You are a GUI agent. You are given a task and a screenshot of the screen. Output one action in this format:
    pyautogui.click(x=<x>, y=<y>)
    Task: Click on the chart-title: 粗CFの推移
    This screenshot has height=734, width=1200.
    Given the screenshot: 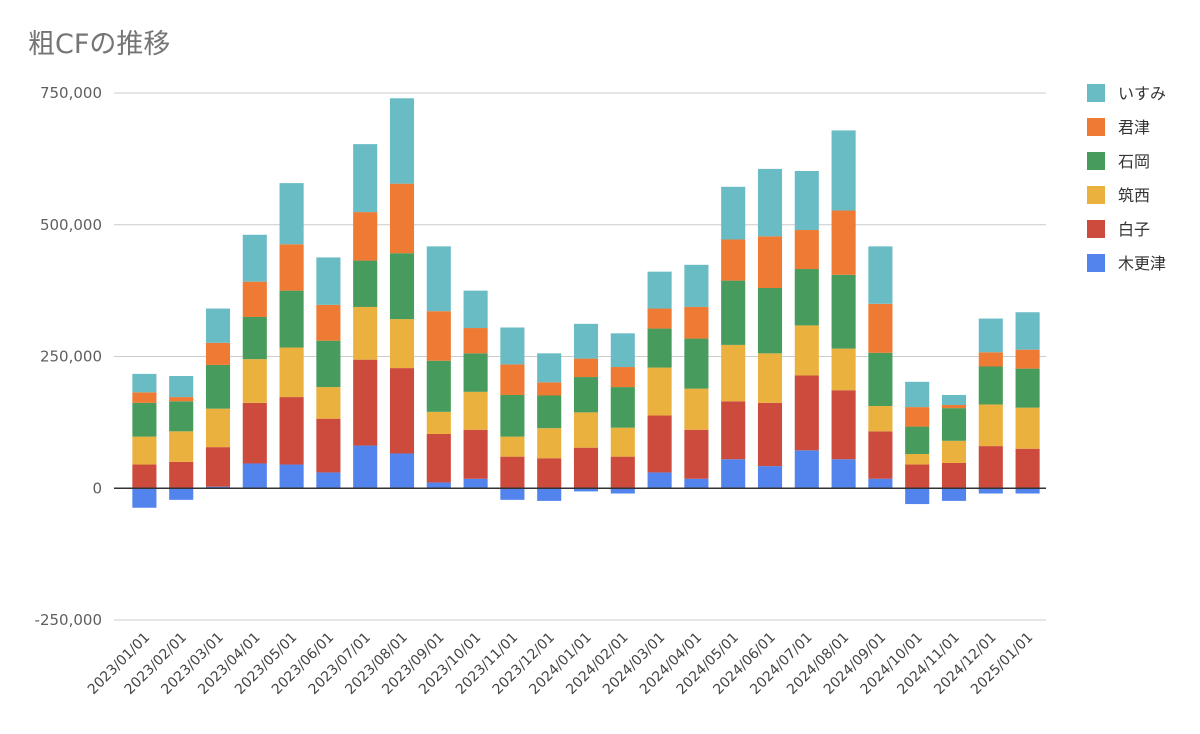 What is the action you would take?
    pyautogui.click(x=99, y=44)
    